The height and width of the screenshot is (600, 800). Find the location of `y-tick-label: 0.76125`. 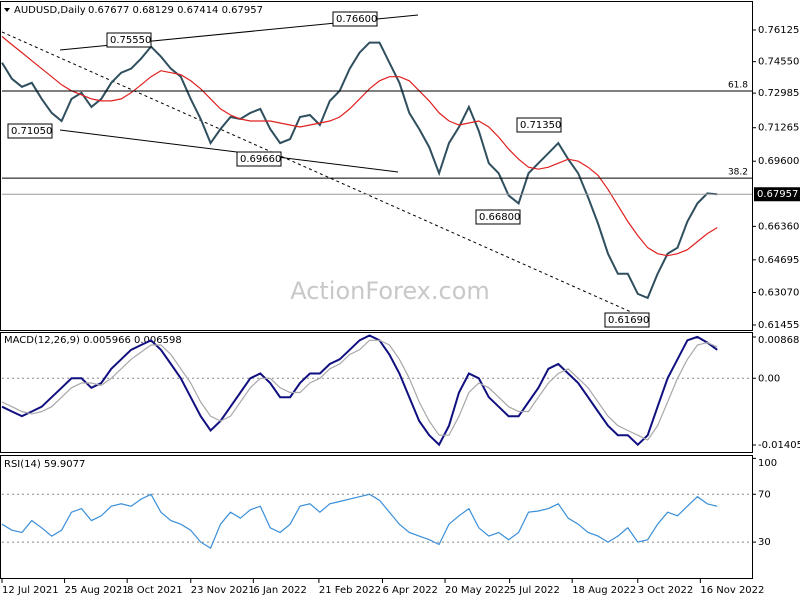

y-tick-label: 0.76125 is located at coordinates (778, 30).